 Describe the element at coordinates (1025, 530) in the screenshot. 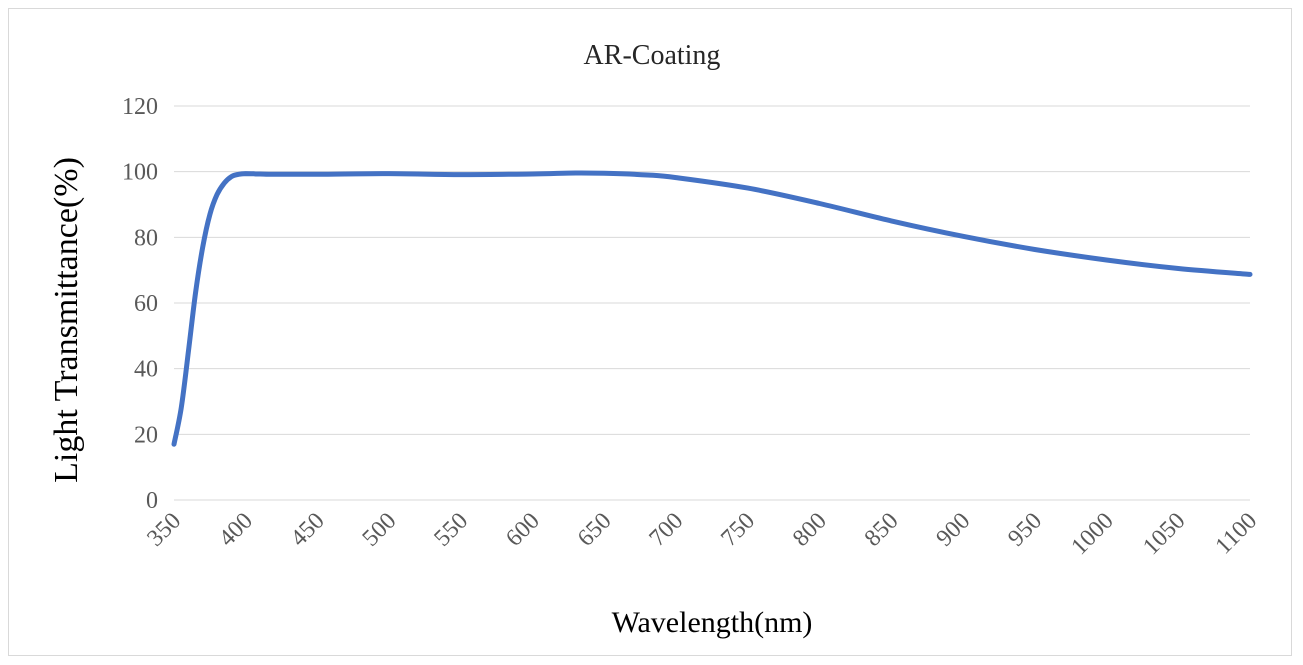

I see `x-tick-label: 950` at that location.